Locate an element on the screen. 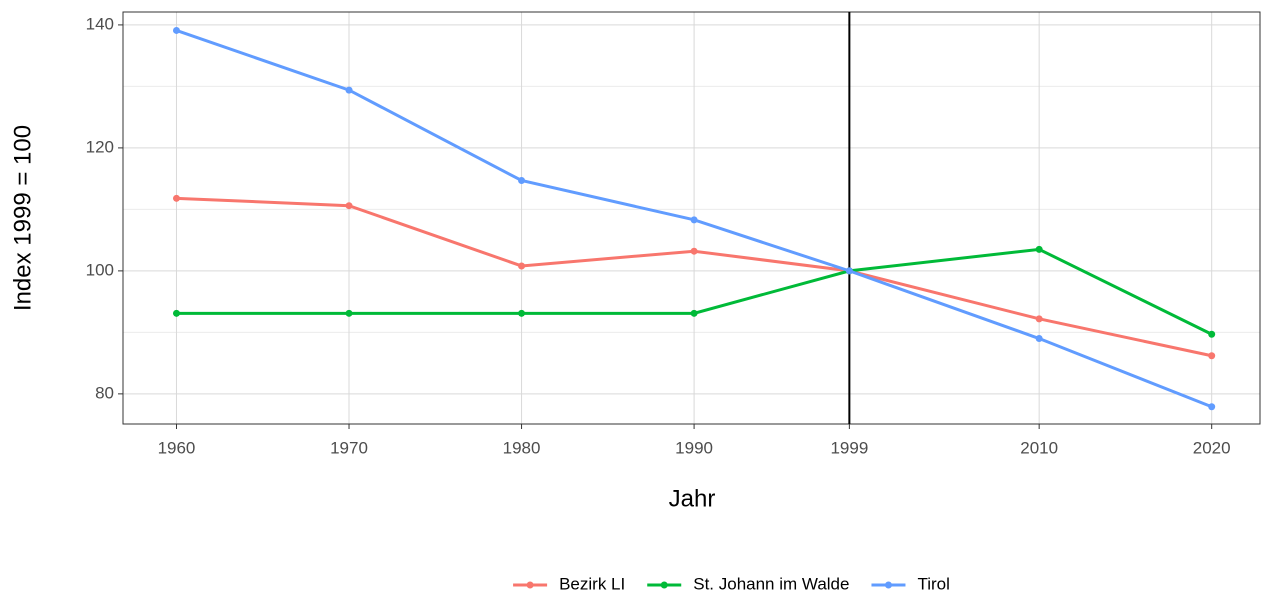 This screenshot has width=1261, height=598. legend-label: St. Johann im Walde is located at coordinates (771, 583).